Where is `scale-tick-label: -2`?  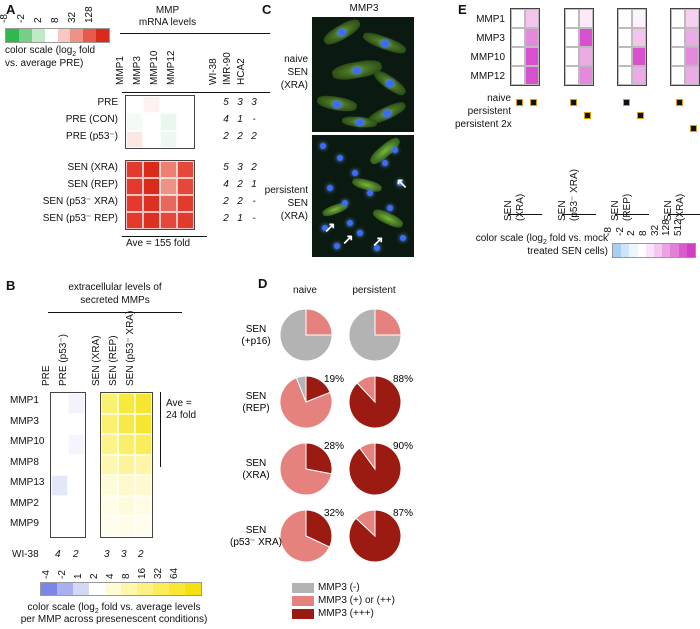
scale-tick-label: -2 is located at coordinates (21, 18).